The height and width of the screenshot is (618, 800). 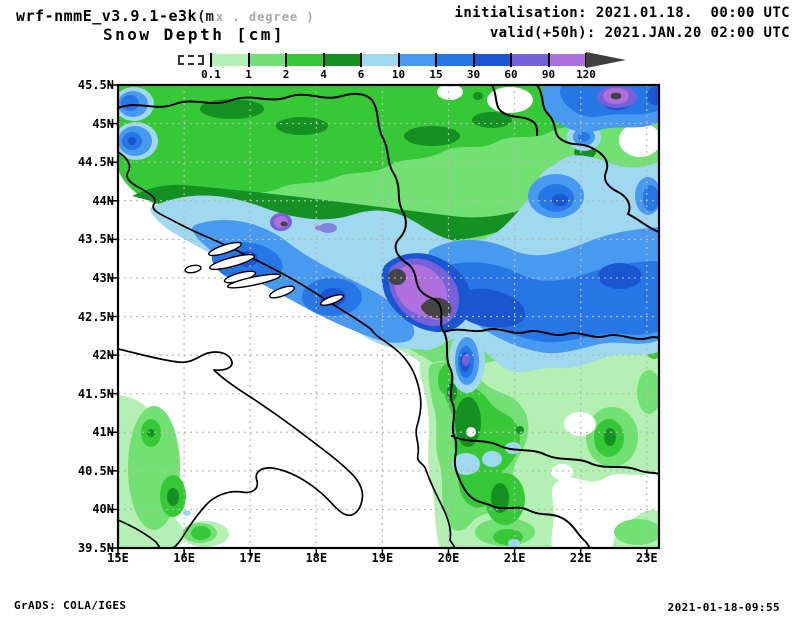 What do you see at coordinates (382, 558) in the screenshot?
I see `x-axis-label: 19E` at bounding box center [382, 558].